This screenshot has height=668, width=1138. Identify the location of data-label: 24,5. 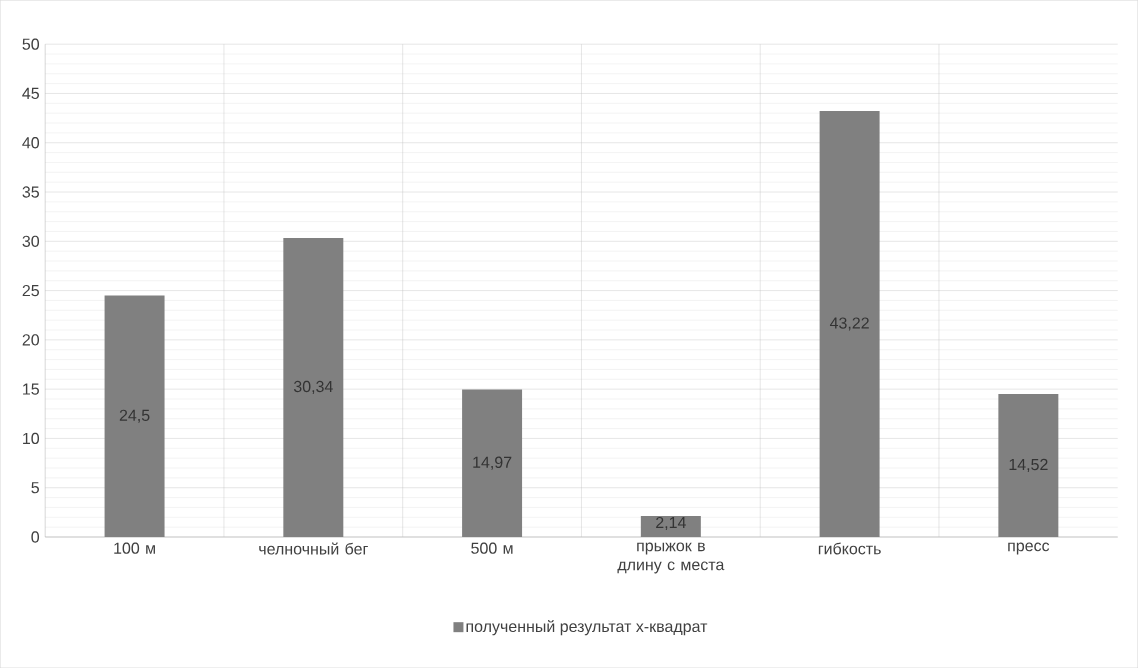
(134, 416).